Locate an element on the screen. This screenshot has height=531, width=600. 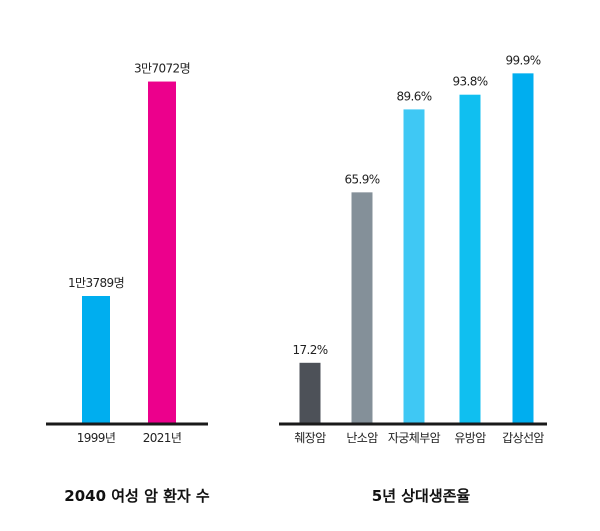
category-label: 갑상선암 is located at coordinates (523, 438).